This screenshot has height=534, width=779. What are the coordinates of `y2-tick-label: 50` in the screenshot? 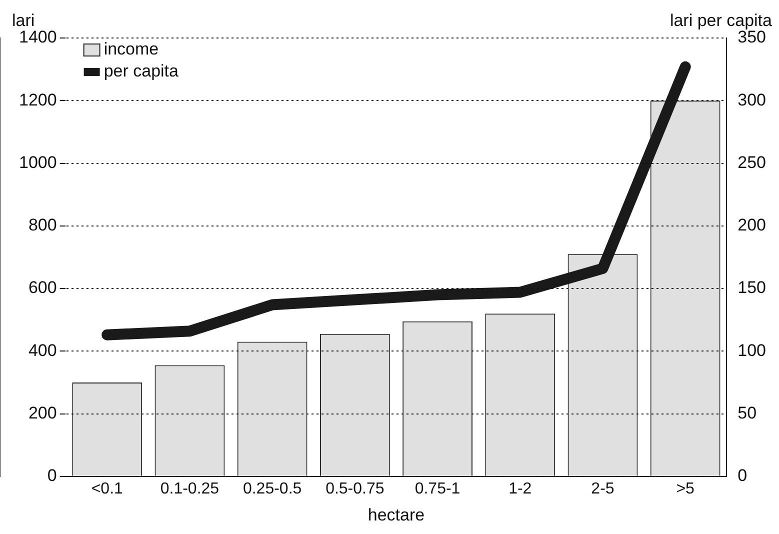 It's located at (747, 412).